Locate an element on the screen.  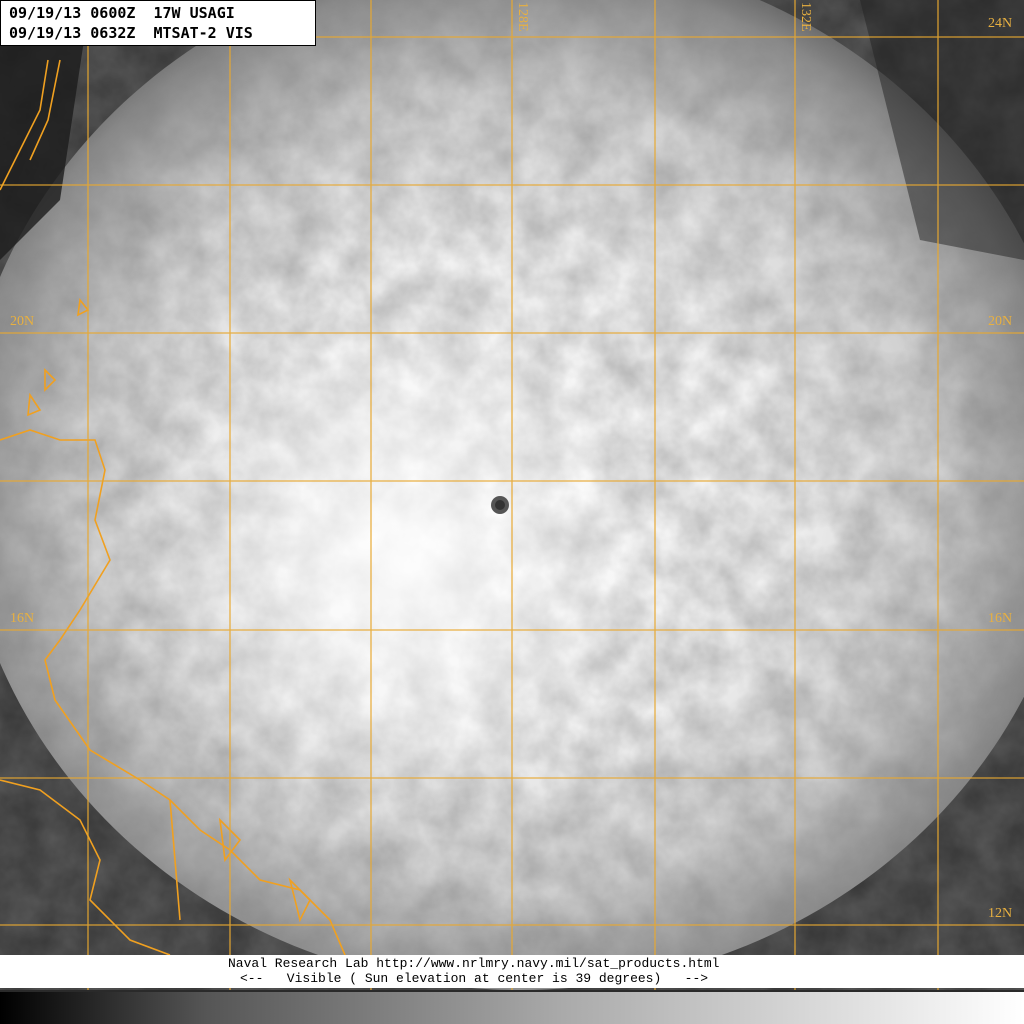
grayscale-bar is located at coordinates (512, 1008).